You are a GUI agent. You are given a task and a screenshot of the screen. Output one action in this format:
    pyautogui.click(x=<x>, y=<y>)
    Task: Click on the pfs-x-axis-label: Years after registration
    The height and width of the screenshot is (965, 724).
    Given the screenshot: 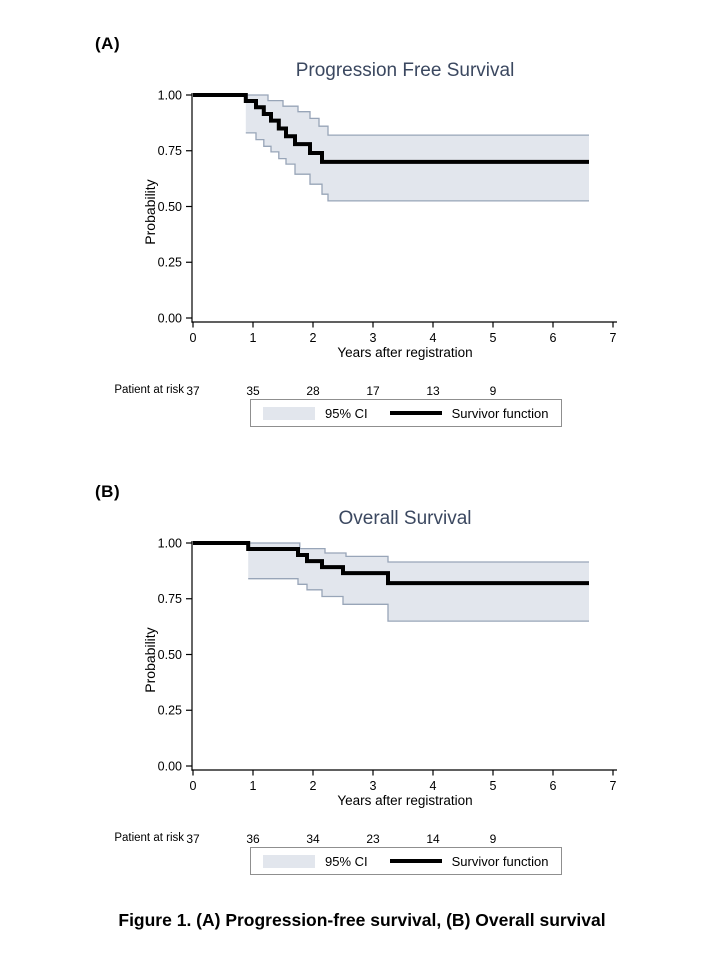 What is the action you would take?
    pyautogui.click(x=405, y=352)
    